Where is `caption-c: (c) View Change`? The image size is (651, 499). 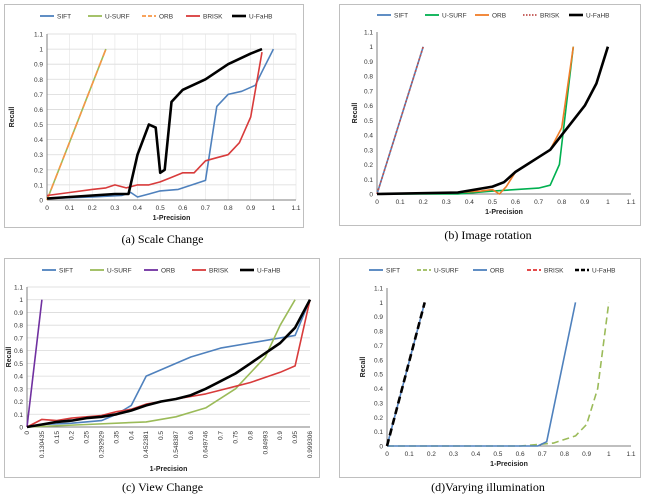 caption-c: (c) View Change is located at coordinates (162, 487).